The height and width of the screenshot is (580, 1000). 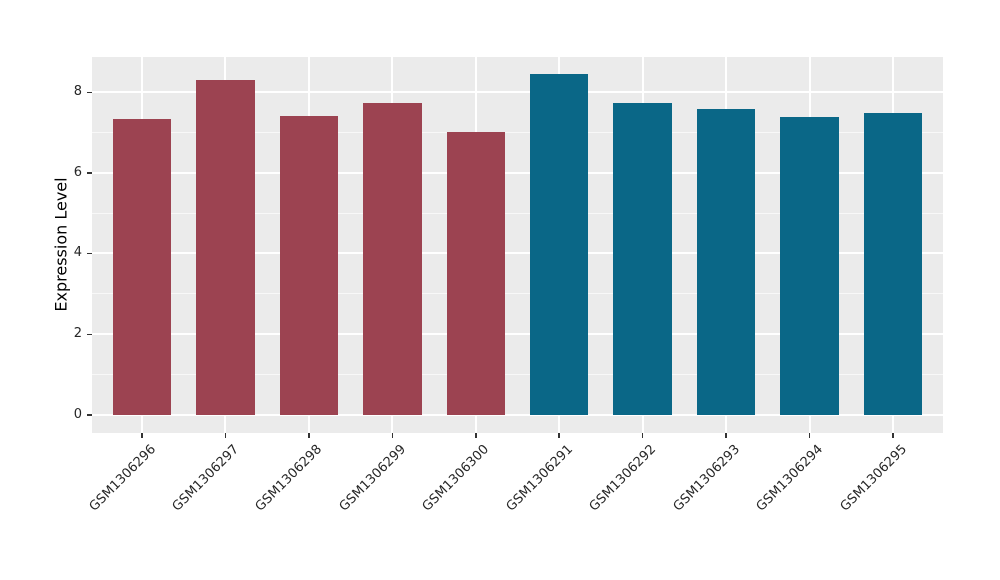 What do you see at coordinates (559, 244) in the screenshot?
I see `bar-GSM1306291` at bounding box center [559, 244].